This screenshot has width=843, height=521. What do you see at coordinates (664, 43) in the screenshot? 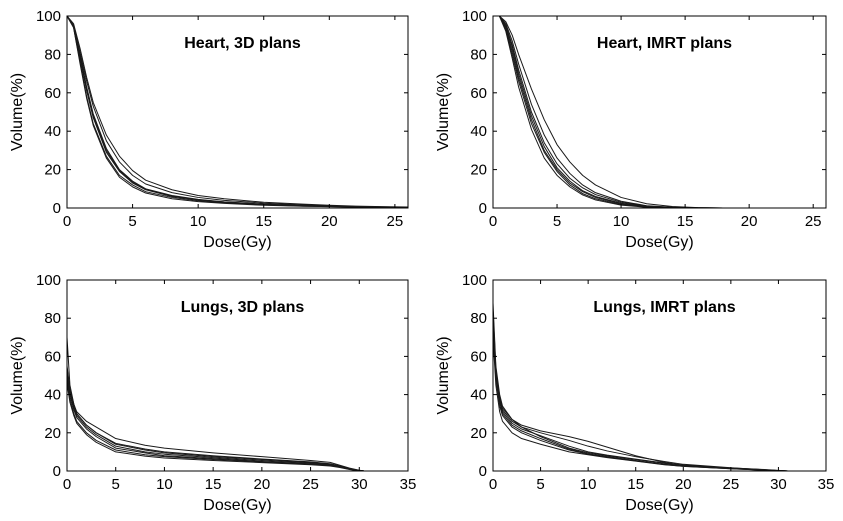
I see `chart-title: Heart, IMRT plans` at bounding box center [664, 43].